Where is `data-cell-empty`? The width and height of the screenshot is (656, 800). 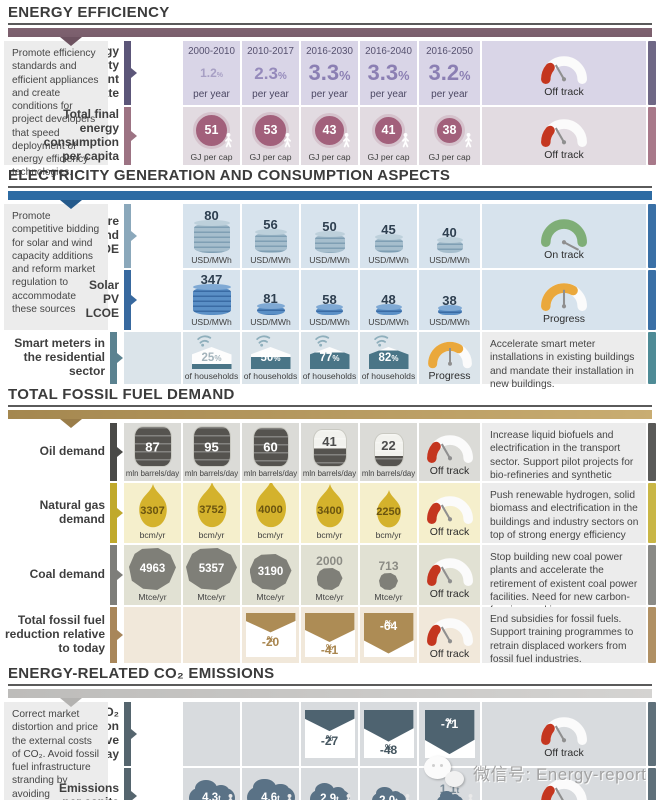 data-cell-empty is located at coordinates (152, 358).